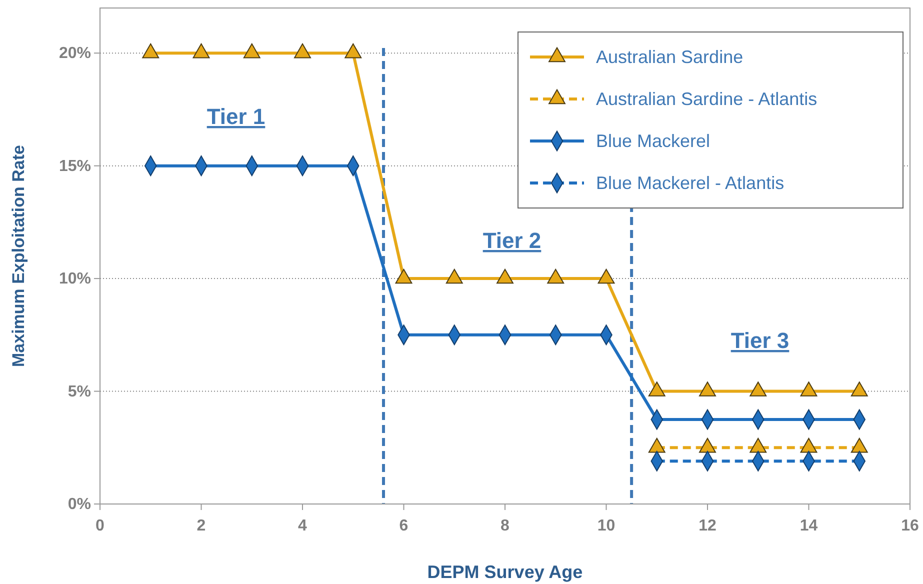  I want to click on x-tick-label: 14, so click(809, 526).